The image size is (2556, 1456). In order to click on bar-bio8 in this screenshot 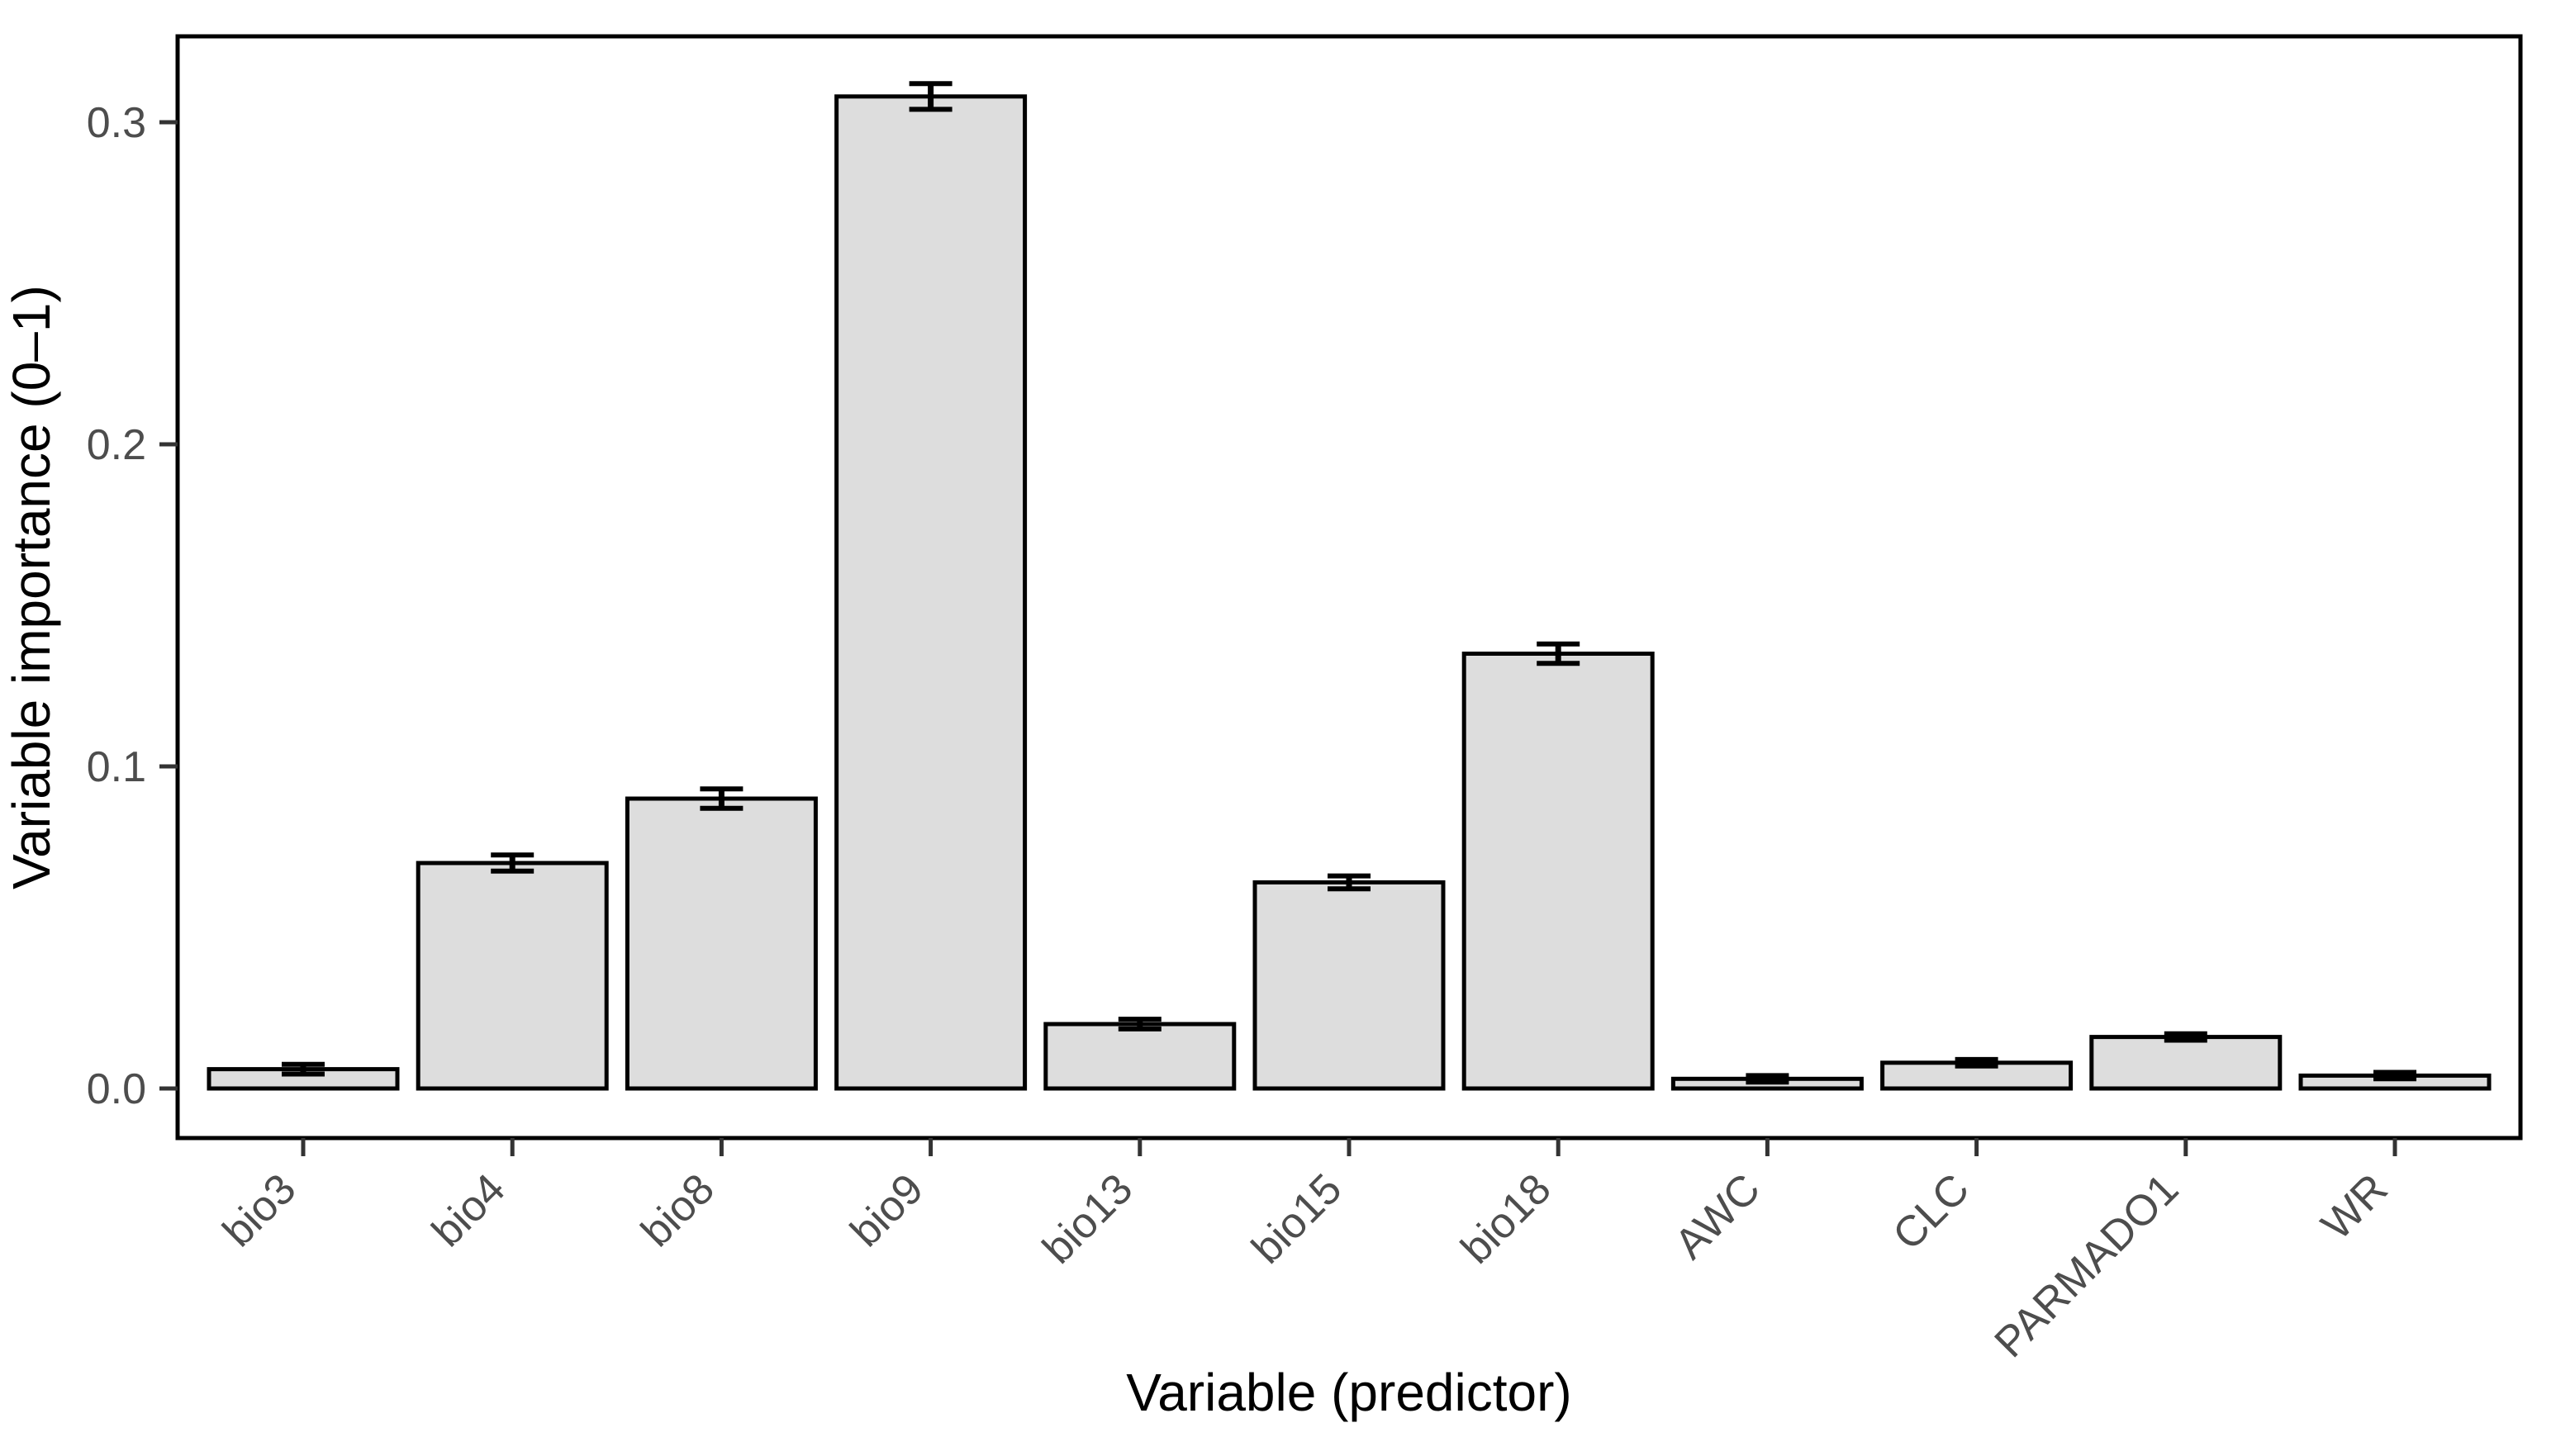, I will do `click(721, 943)`.